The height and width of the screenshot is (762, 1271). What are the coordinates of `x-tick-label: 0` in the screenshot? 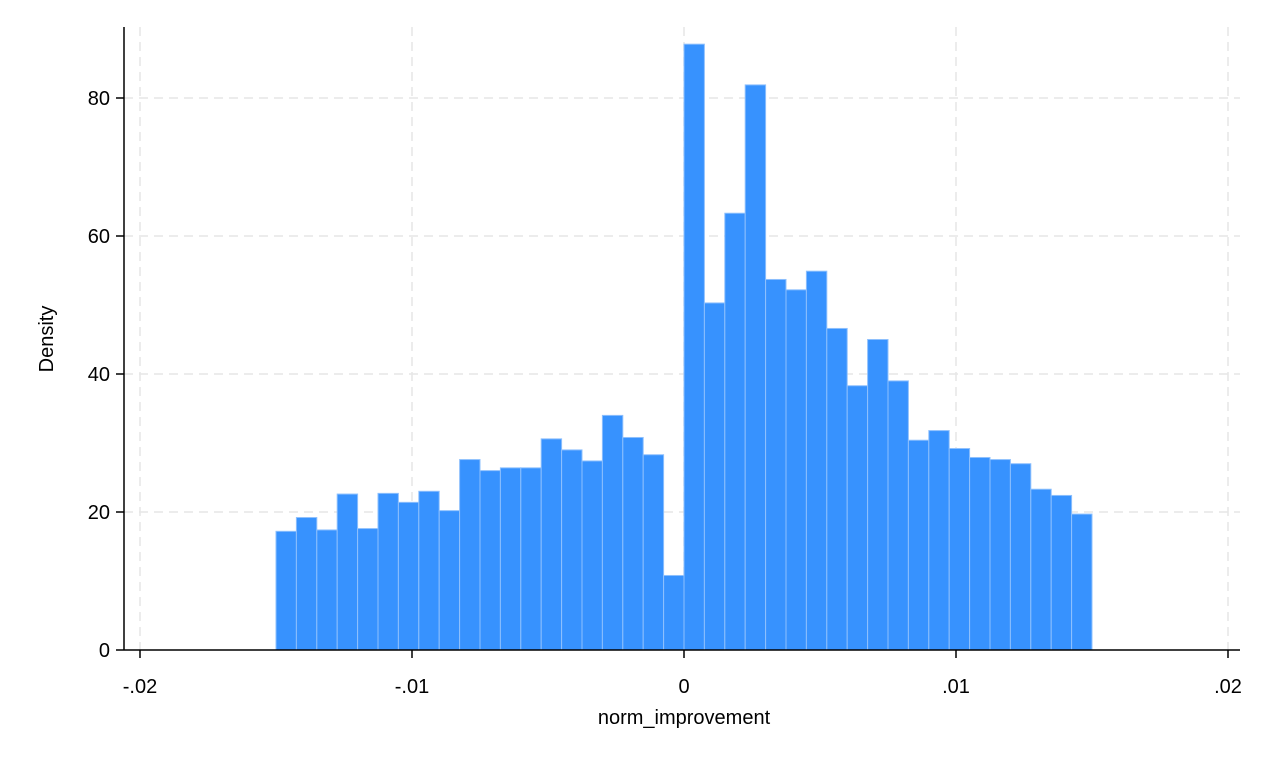 It's located at (683, 687).